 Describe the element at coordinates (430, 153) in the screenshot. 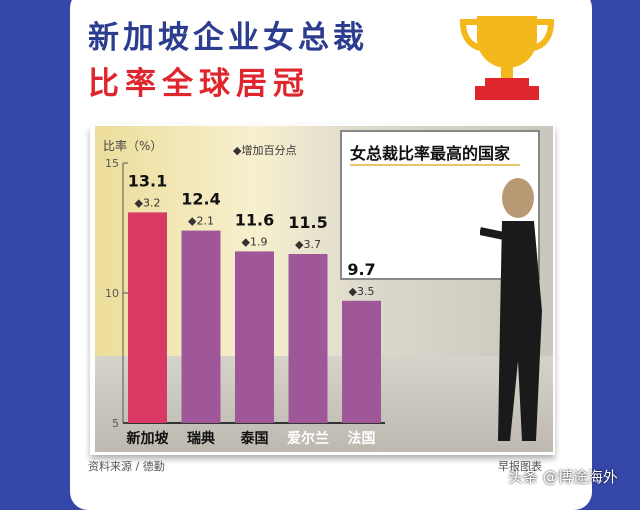

I see `board-title: 女总裁比率最高的国家` at that location.